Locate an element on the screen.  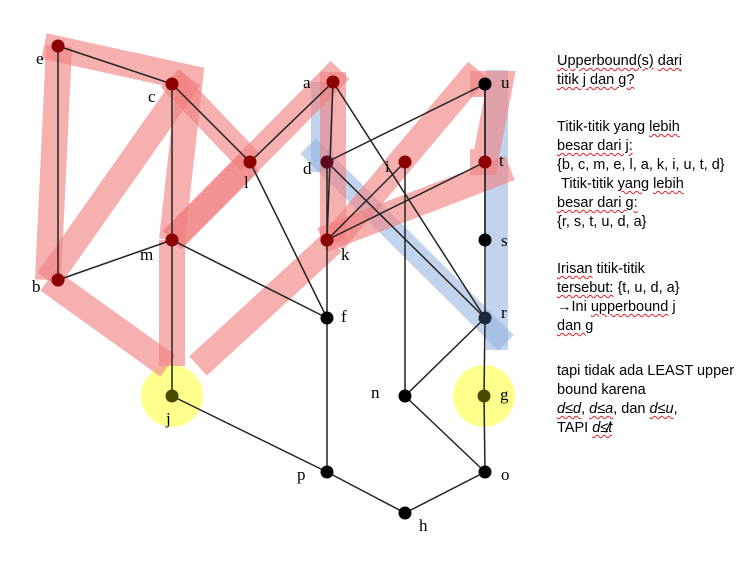
edge-m-b is located at coordinates (115, 260).